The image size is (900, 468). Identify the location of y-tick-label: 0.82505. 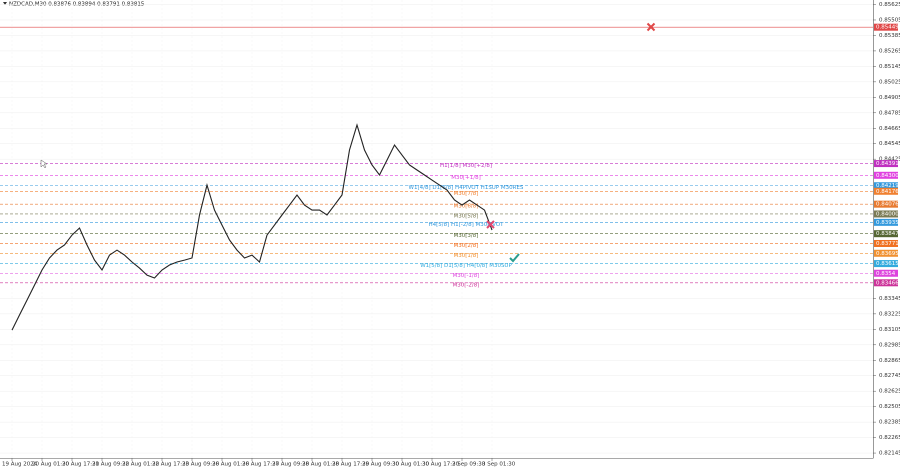
(889, 407).